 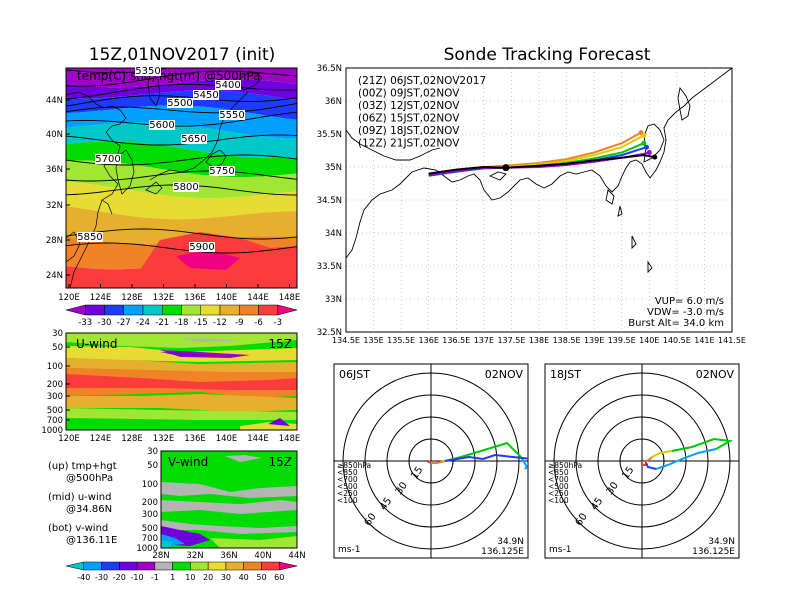 I want to click on lat-tick-label: 33.5N, so click(x=329, y=267).